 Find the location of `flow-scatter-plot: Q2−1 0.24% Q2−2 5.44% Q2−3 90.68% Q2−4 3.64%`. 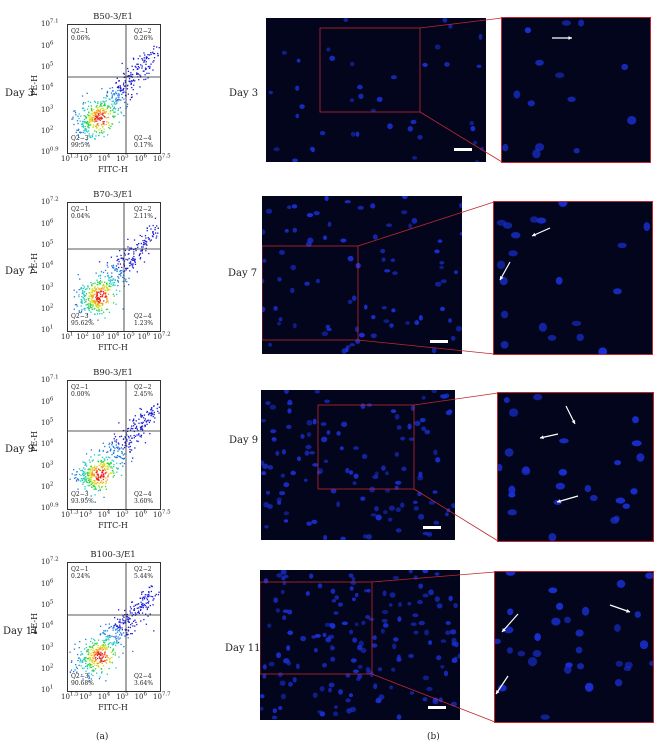

flow-scatter-plot: Q2−1 0.24% Q2−2 5.44% Q2−3 90.68% Q2−4 3.64% is located at coordinates (114, 627).